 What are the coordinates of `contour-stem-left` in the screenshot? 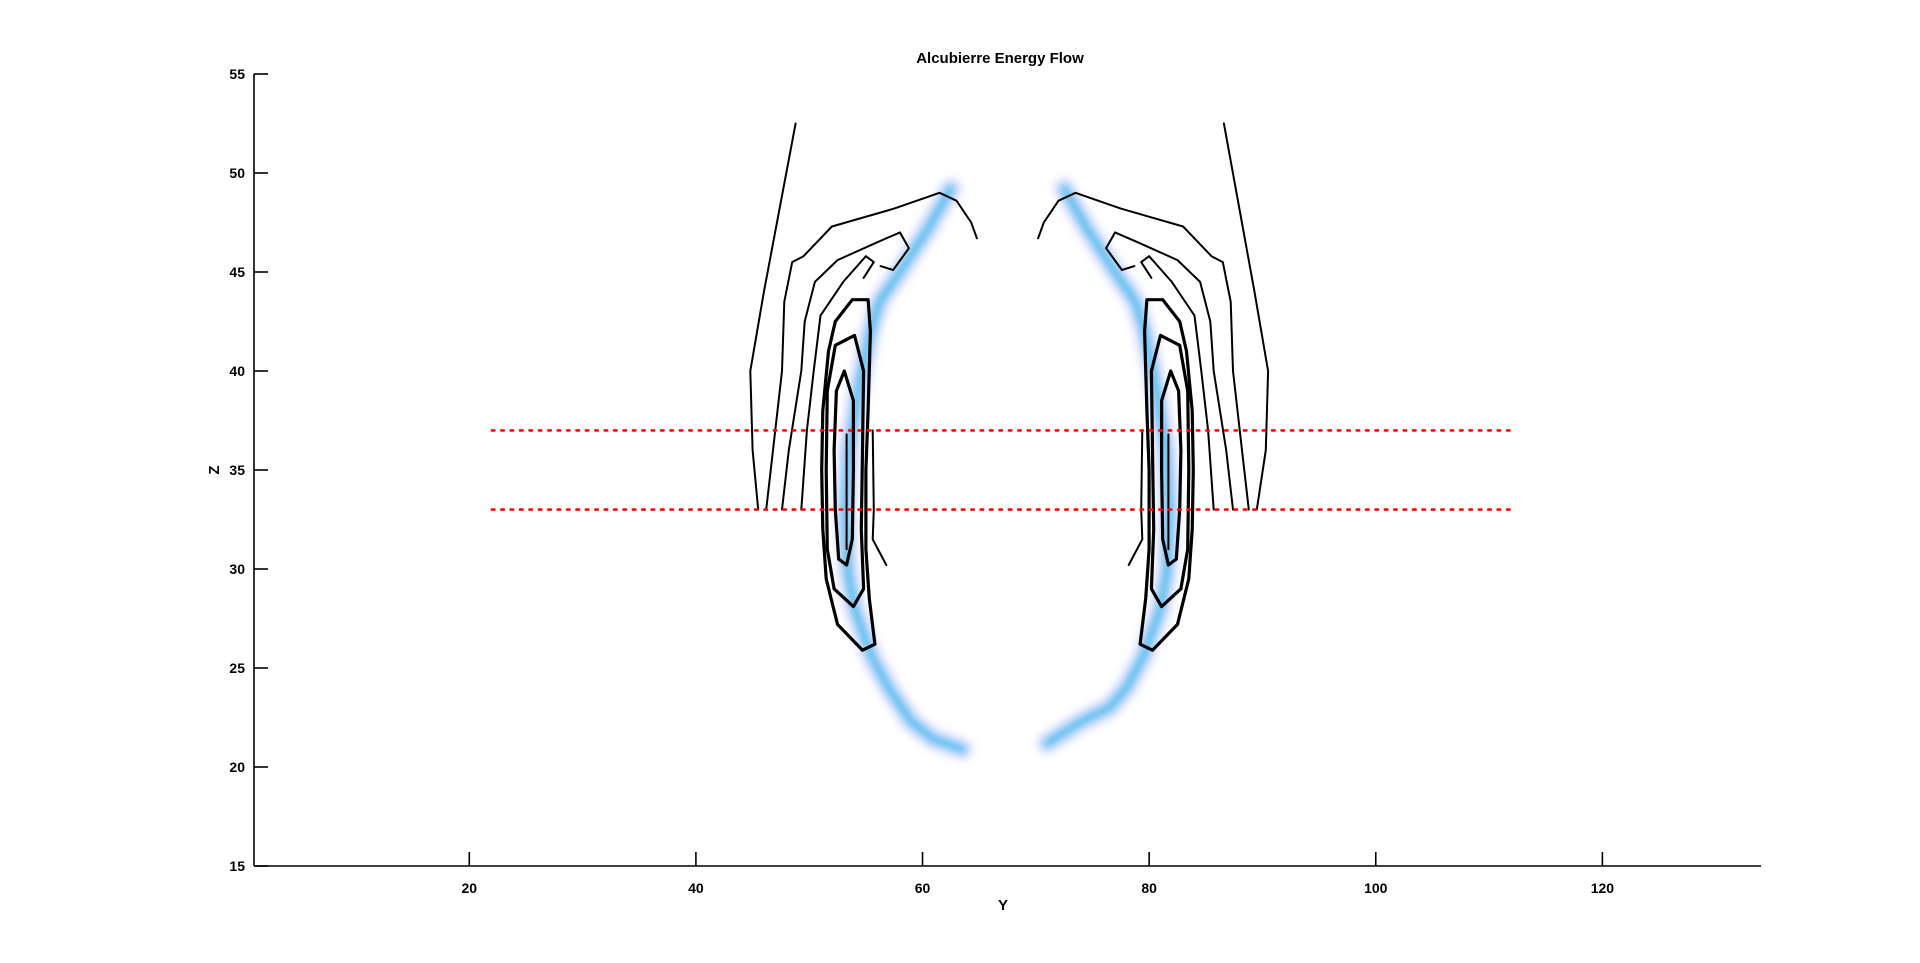 It's located at (880, 497).